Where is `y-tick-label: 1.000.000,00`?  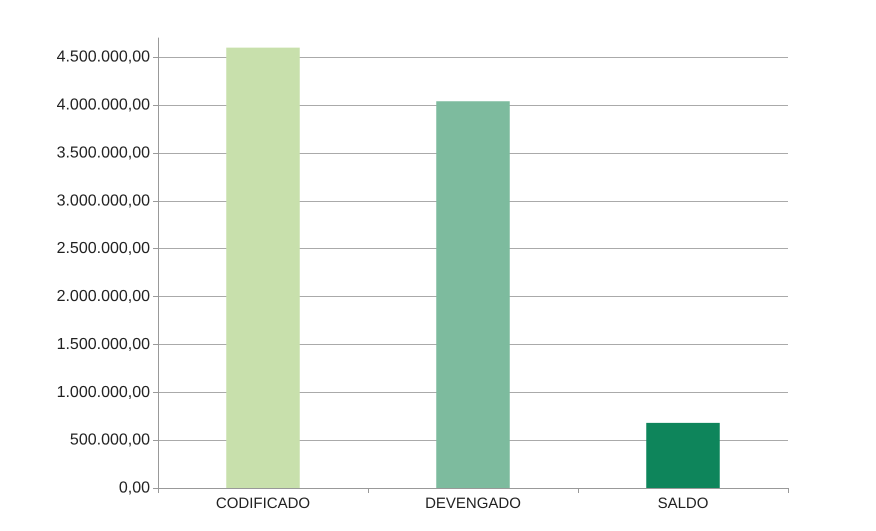
y-tick-label: 1.000.000,00 is located at coordinates (103, 392).